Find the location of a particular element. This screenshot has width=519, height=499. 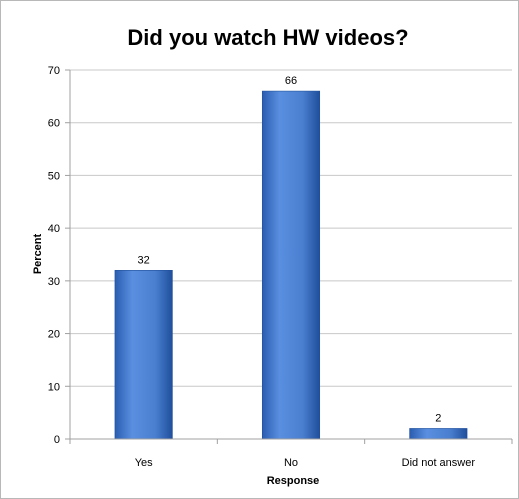

y-tick-label: 10 is located at coordinates (54, 387).